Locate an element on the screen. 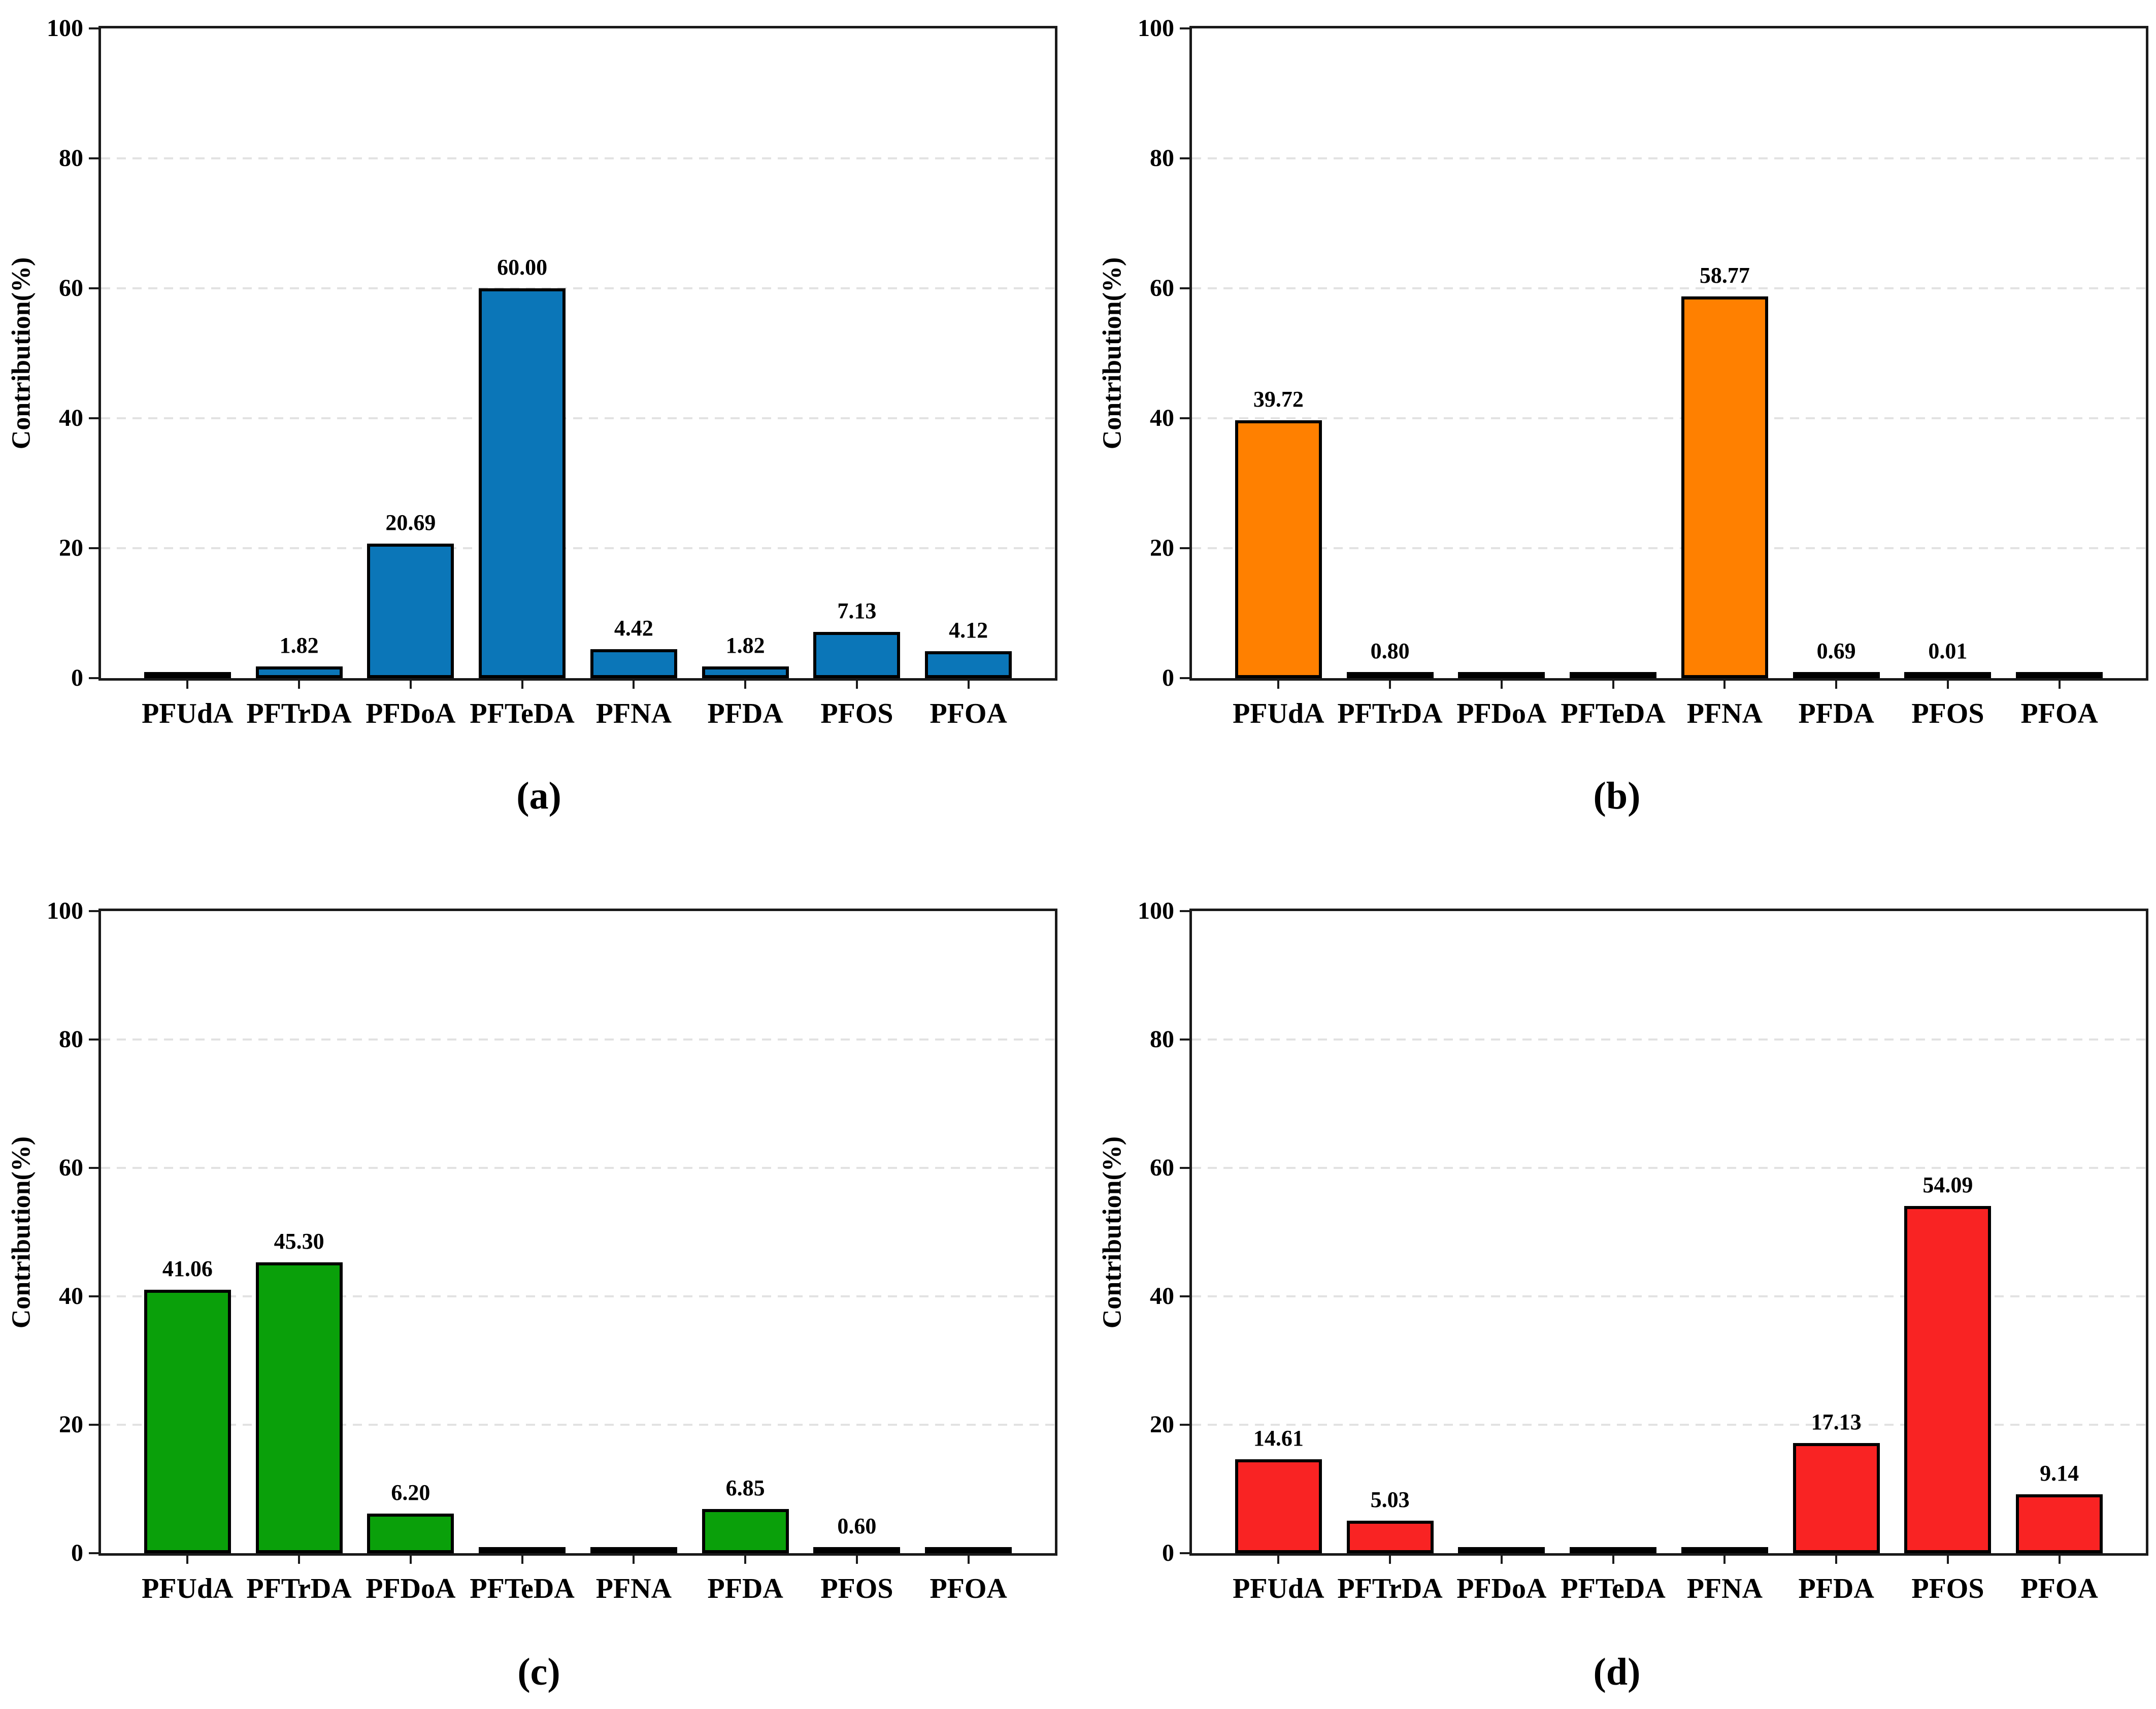 The height and width of the screenshot is (1709, 2156). bar-value-label-PFDoA: 6.20 is located at coordinates (410, 1492).